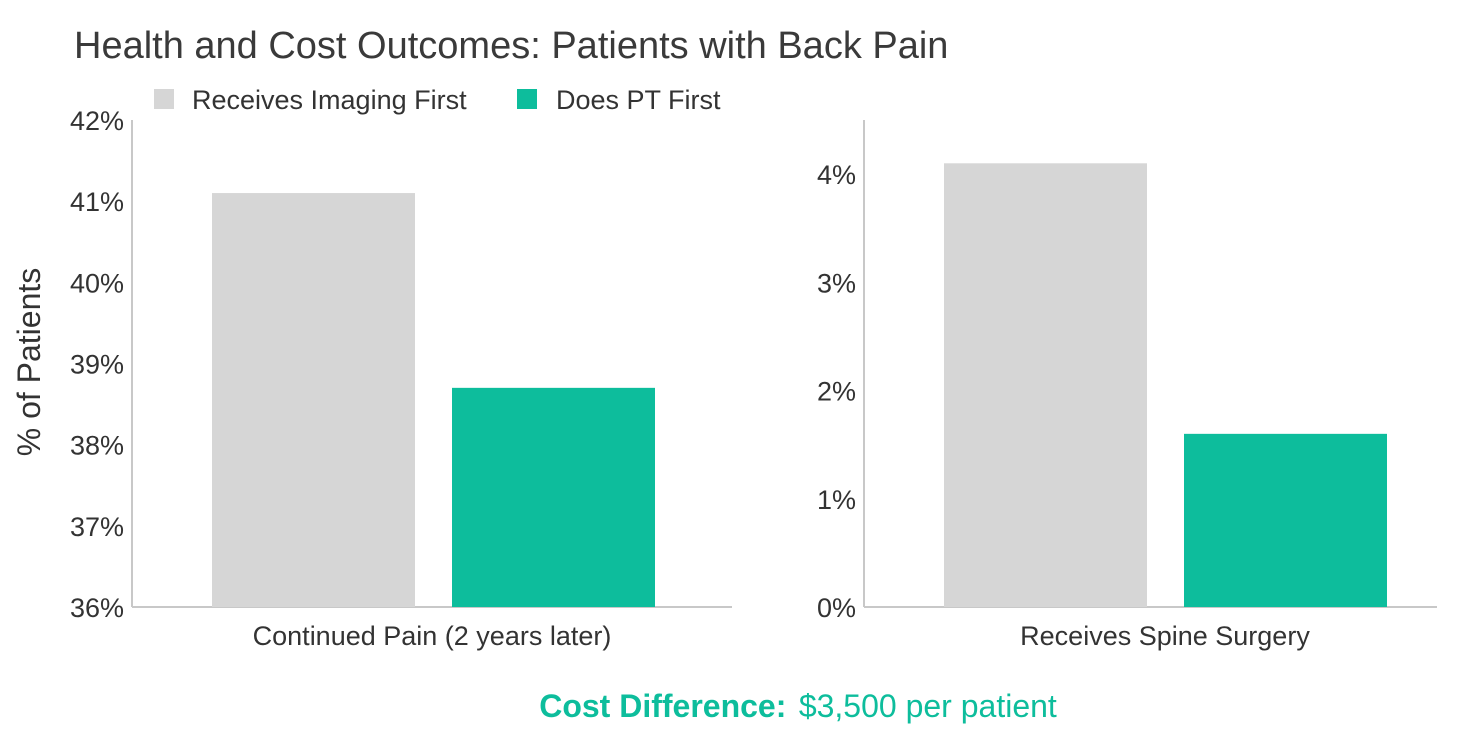  I want to click on y-tick-label: 3%, so click(836, 283).